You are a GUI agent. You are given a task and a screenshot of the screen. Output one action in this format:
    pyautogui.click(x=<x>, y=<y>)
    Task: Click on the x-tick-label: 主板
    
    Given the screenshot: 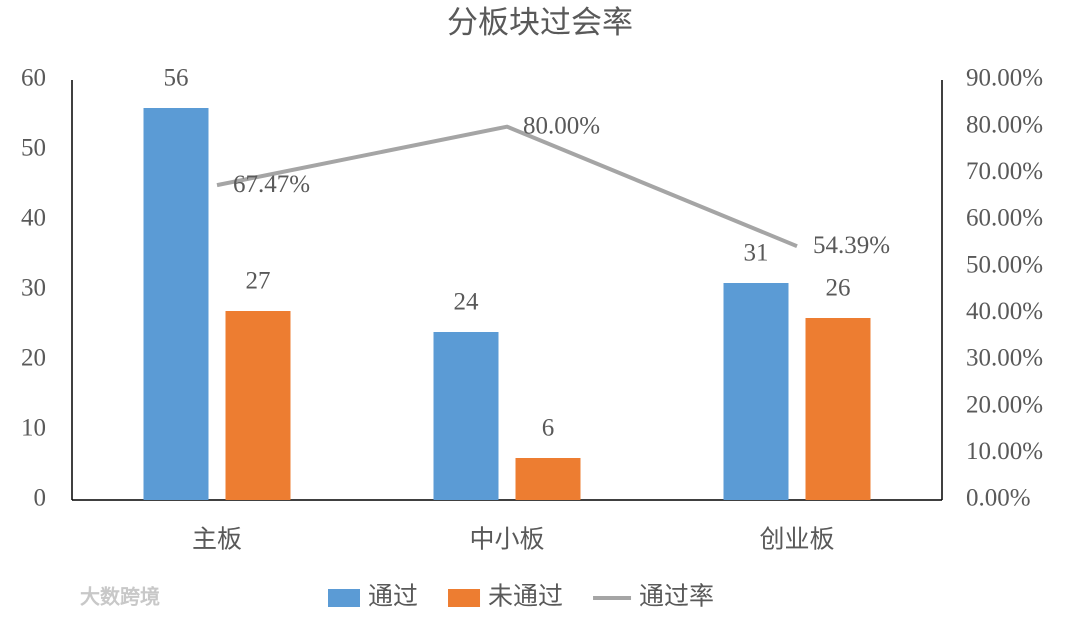 What is the action you would take?
    pyautogui.click(x=217, y=540)
    